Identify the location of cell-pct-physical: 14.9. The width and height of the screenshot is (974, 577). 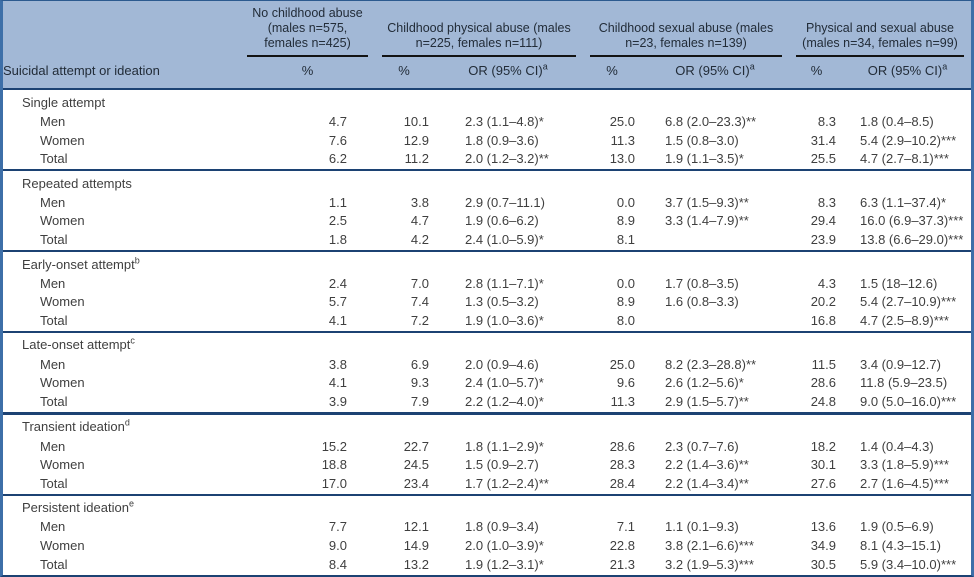
(416, 546).